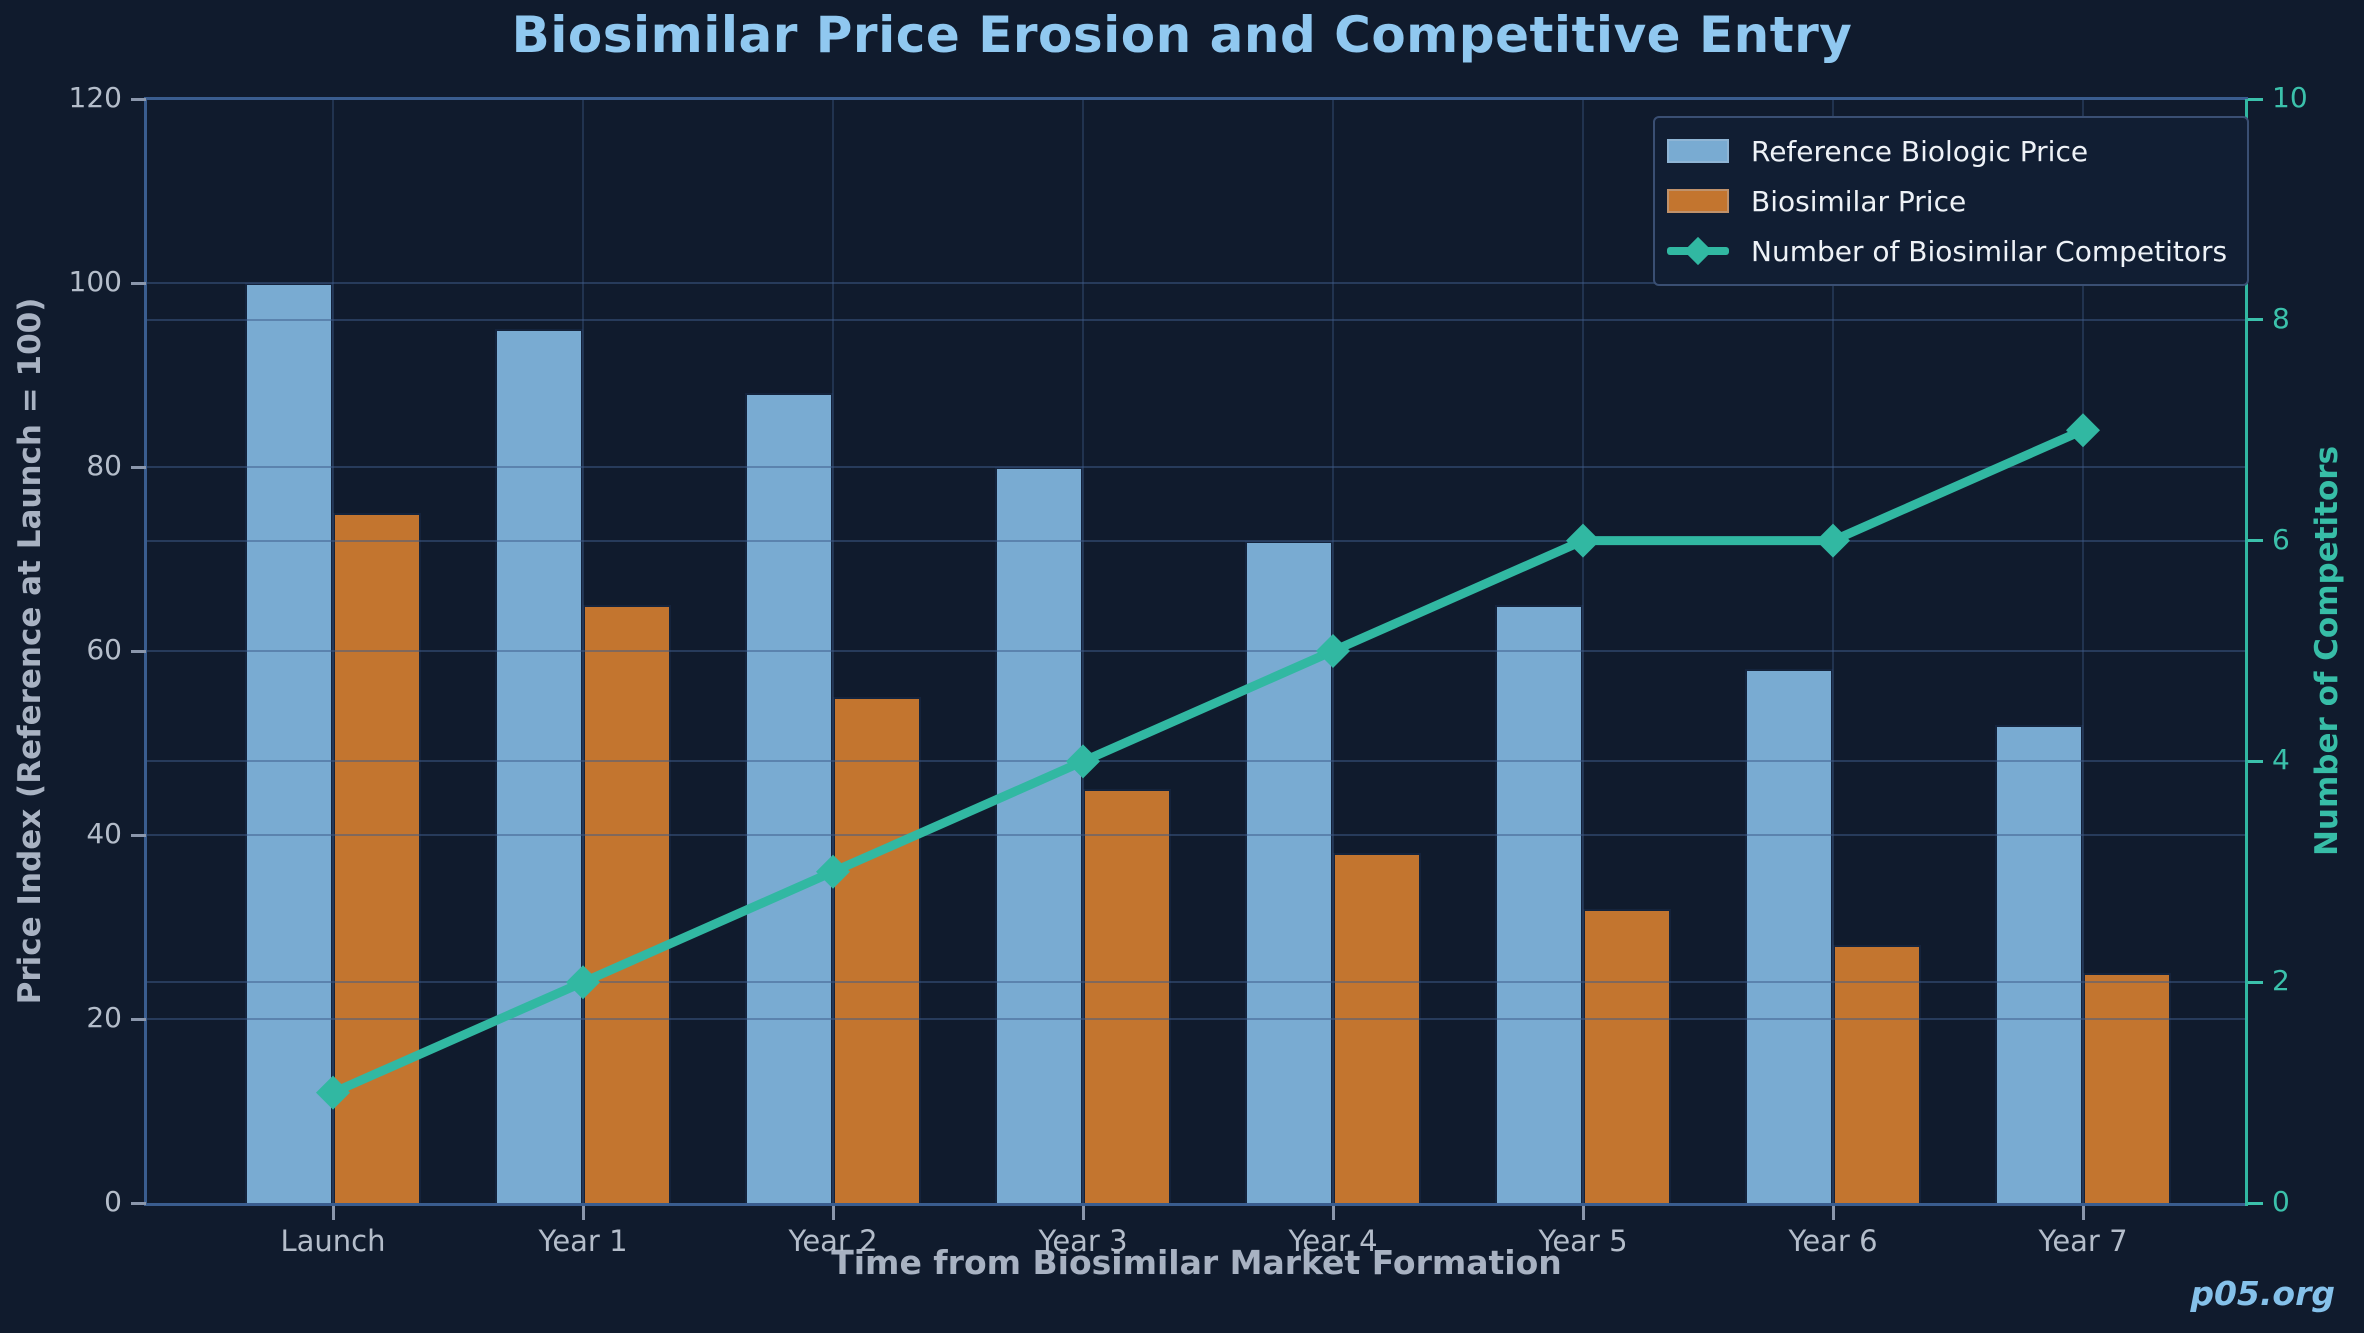 This screenshot has height=1333, width=2364. Describe the element at coordinates (2246, 652) in the screenshot. I see `right-axis-spine` at that location.